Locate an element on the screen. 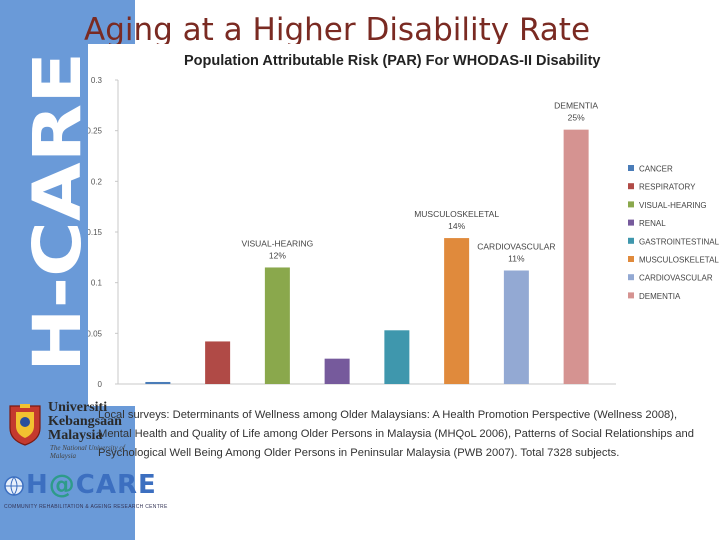  legend-swatch-dementia is located at coordinates (631, 295).